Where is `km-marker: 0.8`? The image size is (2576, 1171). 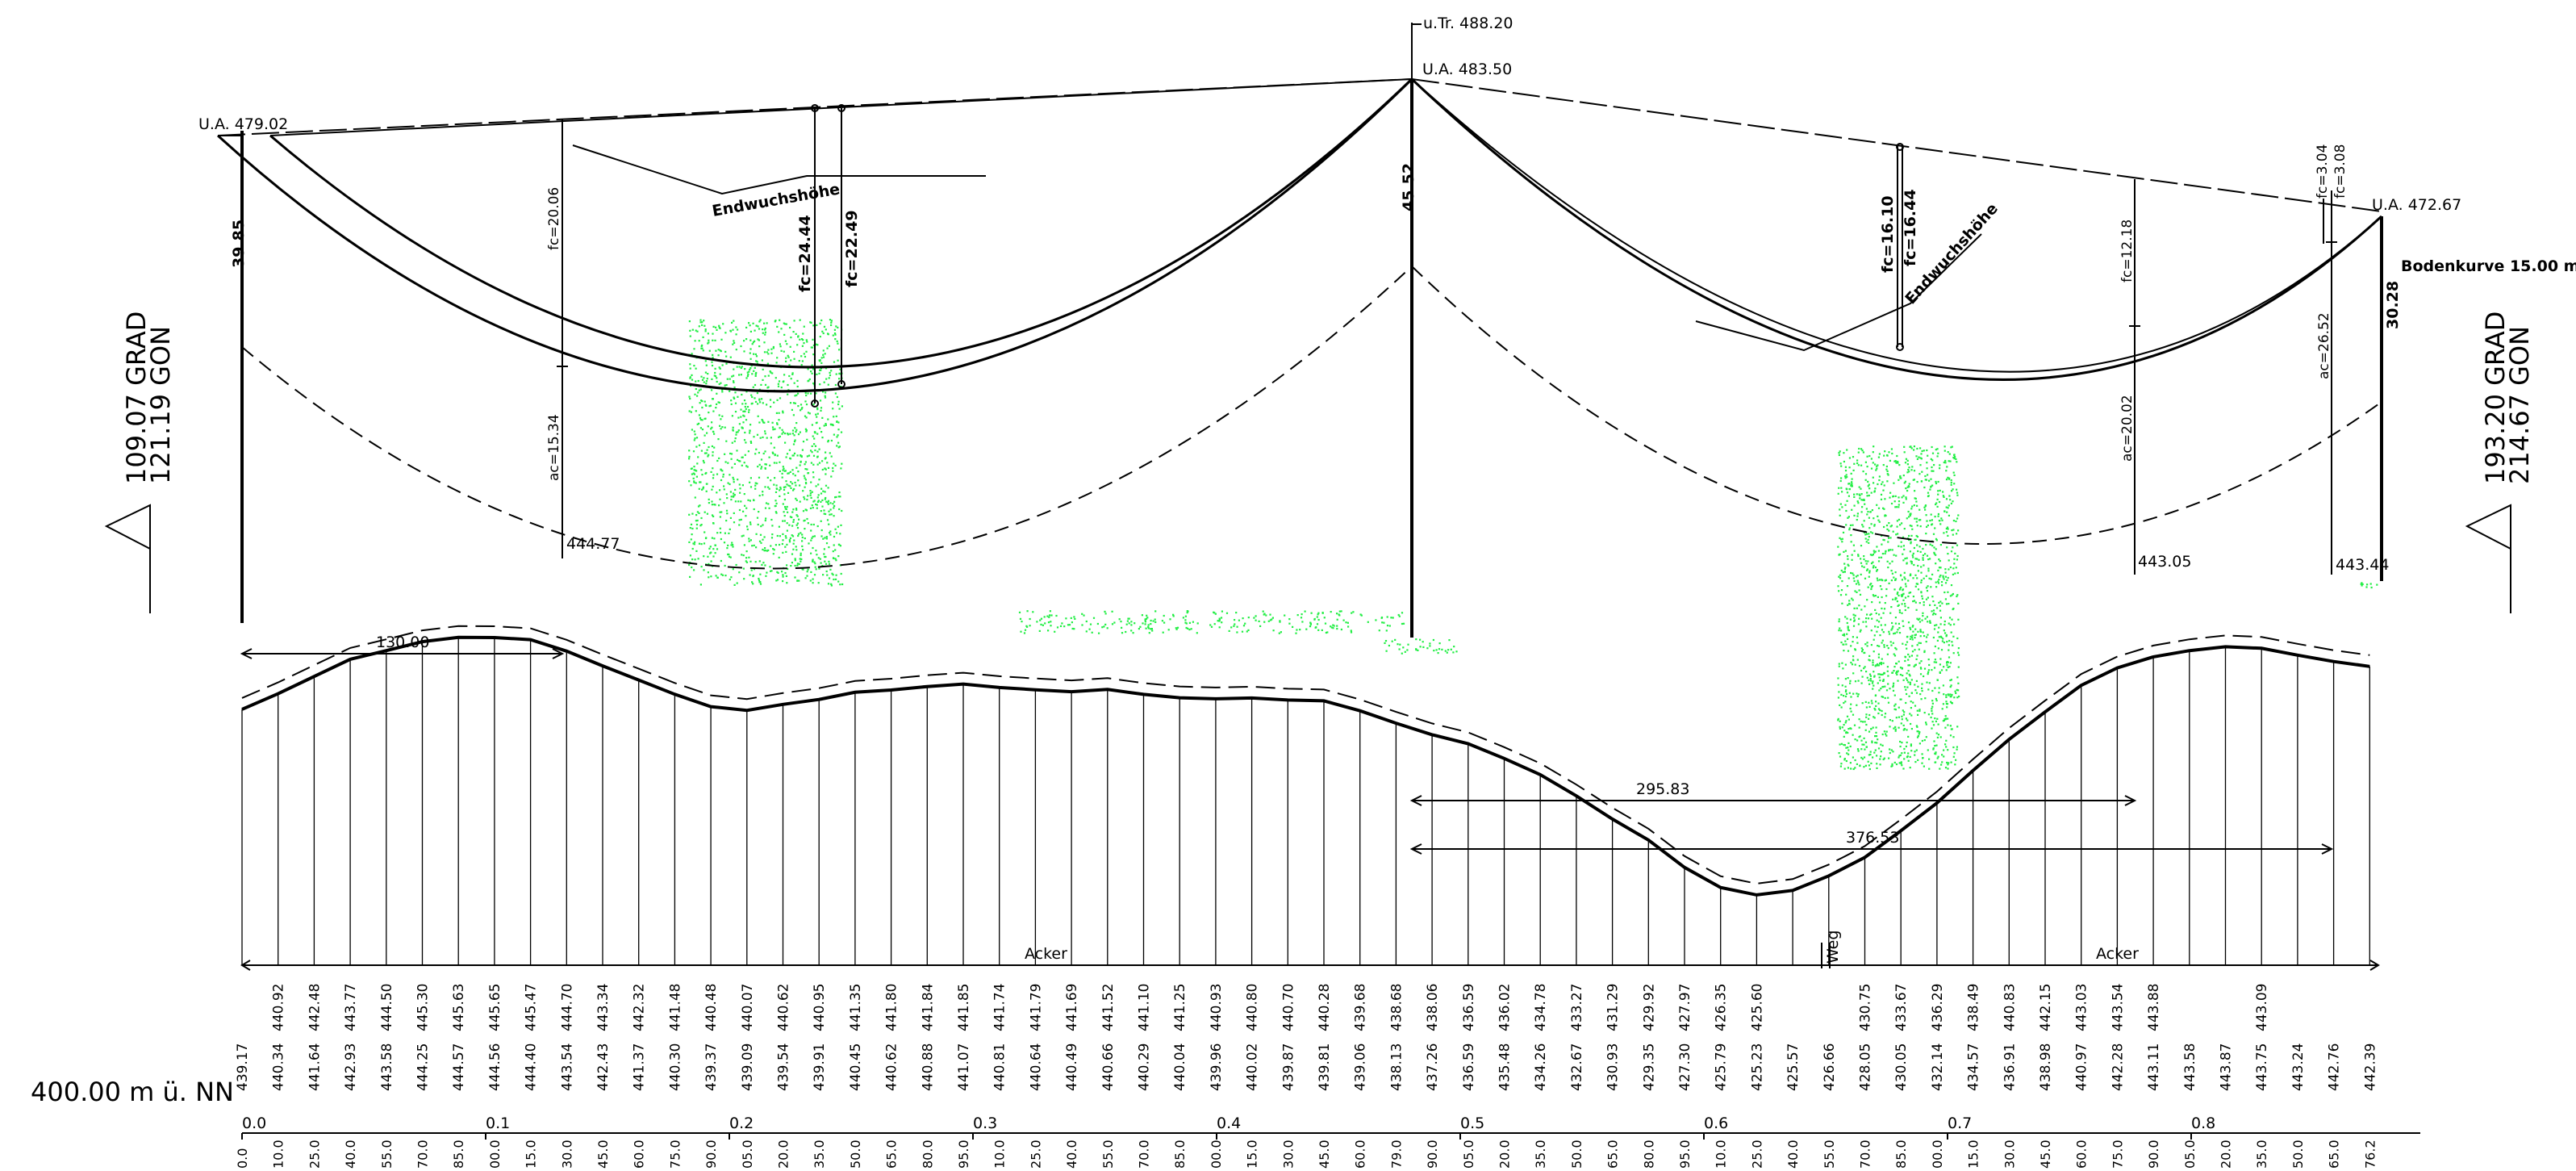
km-marker: 0.8 is located at coordinates (2203, 1123).